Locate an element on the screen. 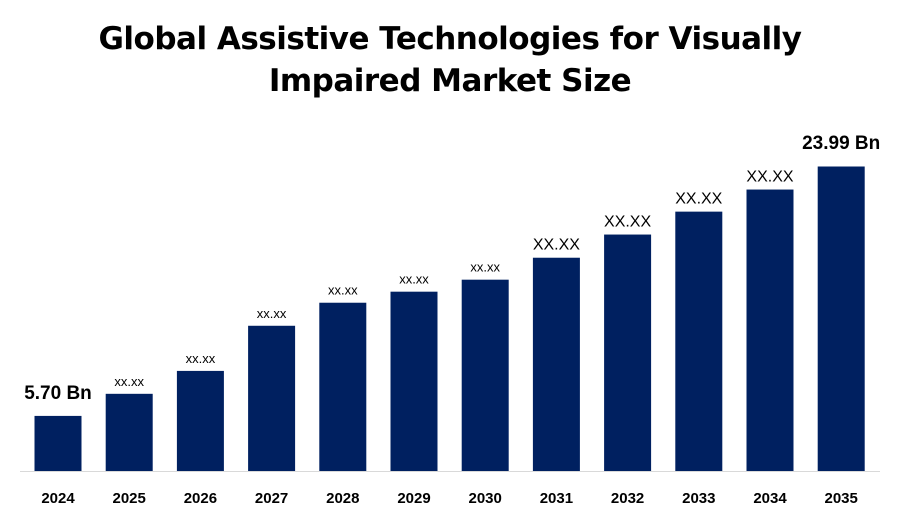  data-label-2025: xx.xx is located at coordinates (129, 381).